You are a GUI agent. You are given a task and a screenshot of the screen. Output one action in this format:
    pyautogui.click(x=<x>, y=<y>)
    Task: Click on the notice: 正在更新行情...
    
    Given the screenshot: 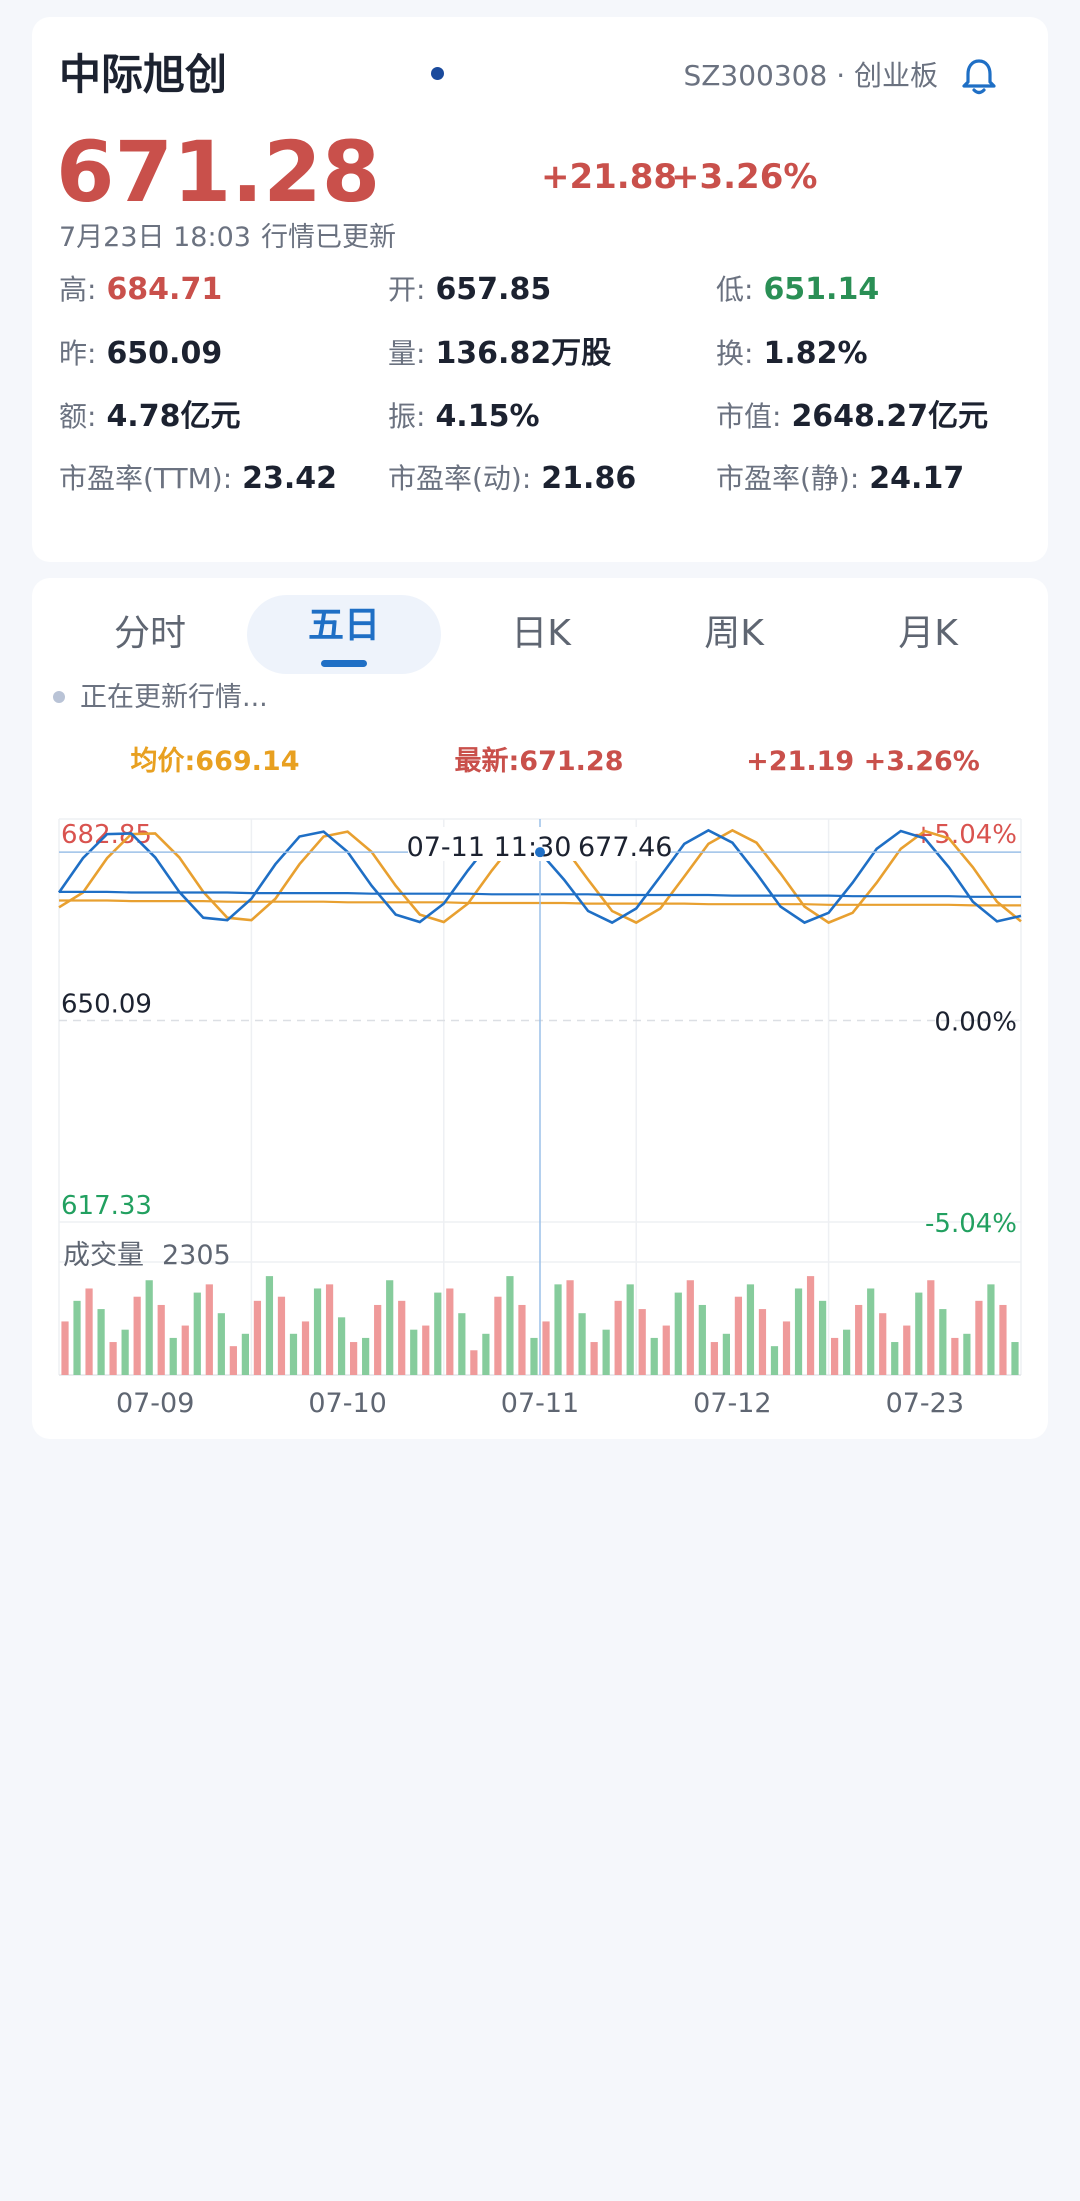 What is the action you would take?
    pyautogui.click(x=174, y=697)
    